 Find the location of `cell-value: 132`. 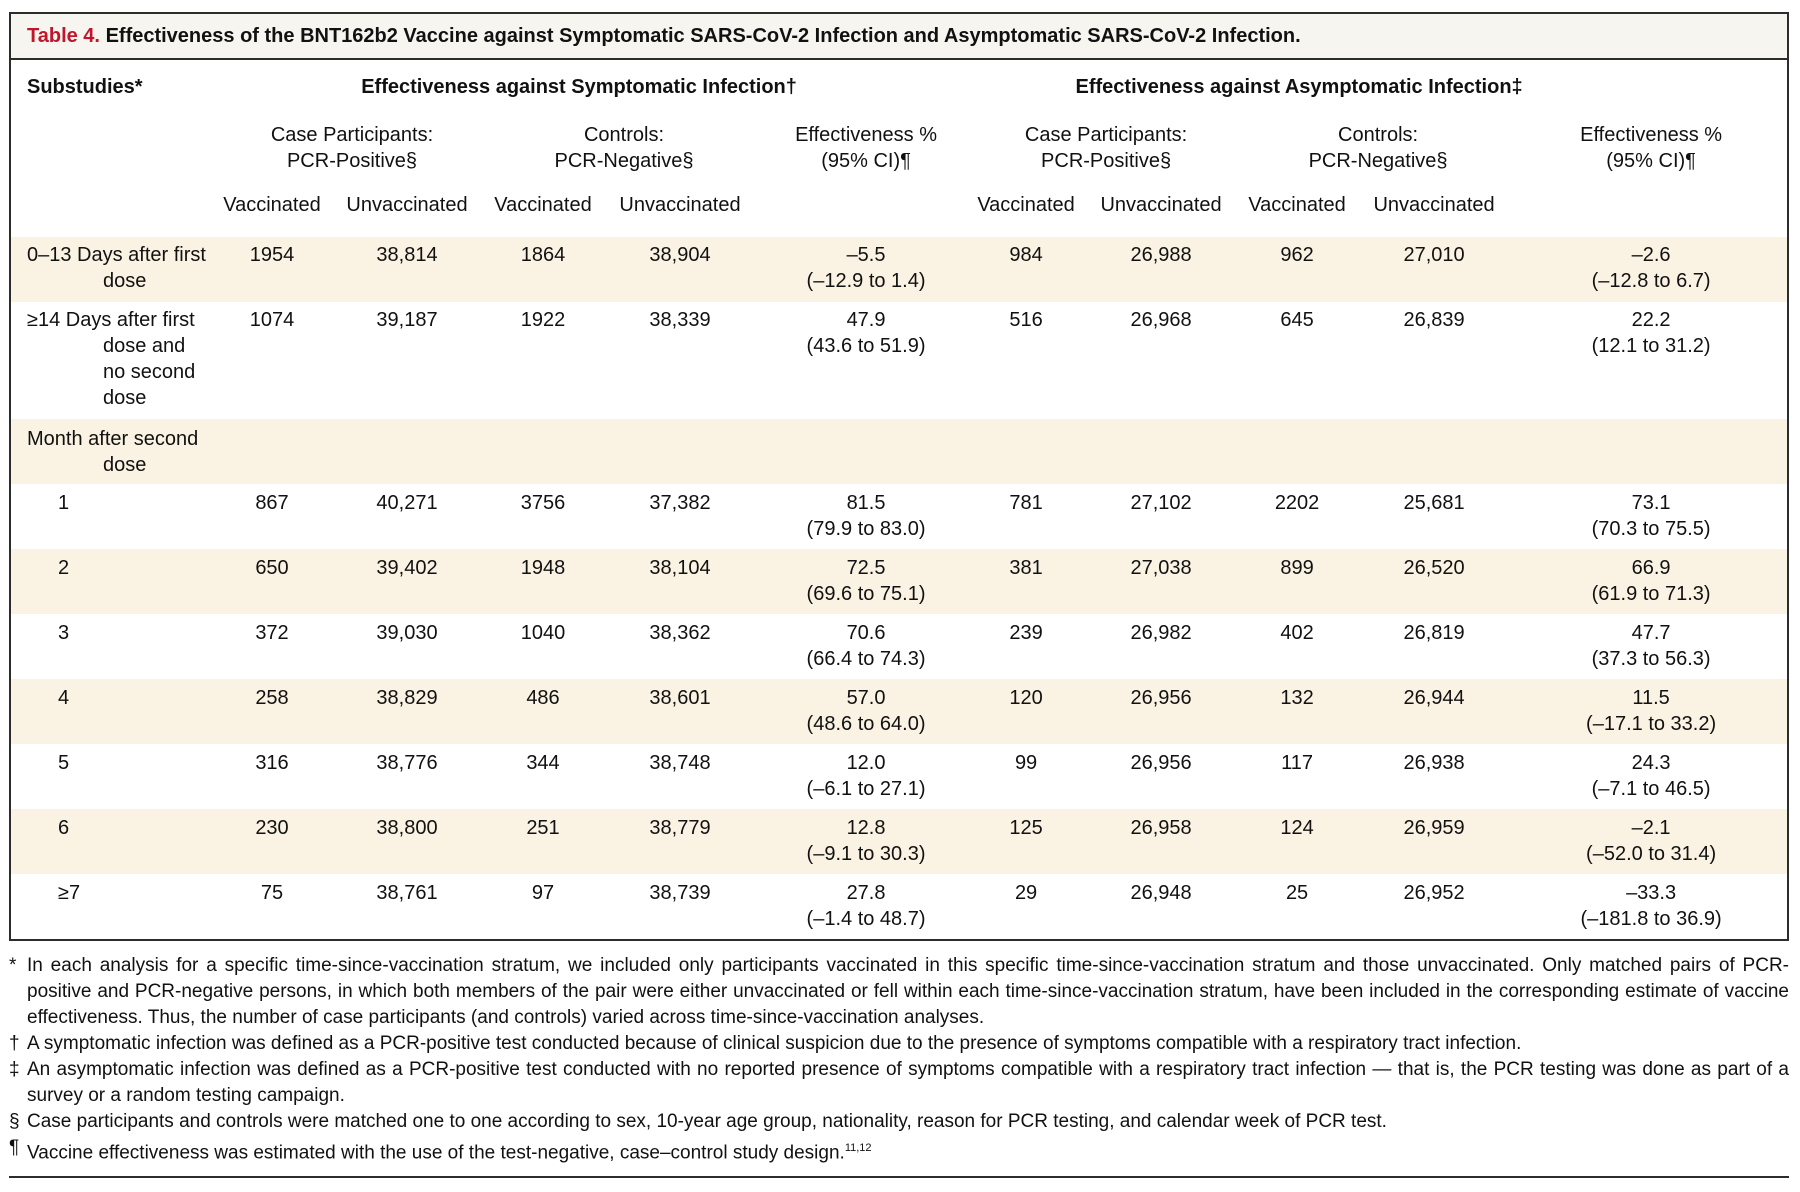

cell-value: 132 is located at coordinates (1297, 698).